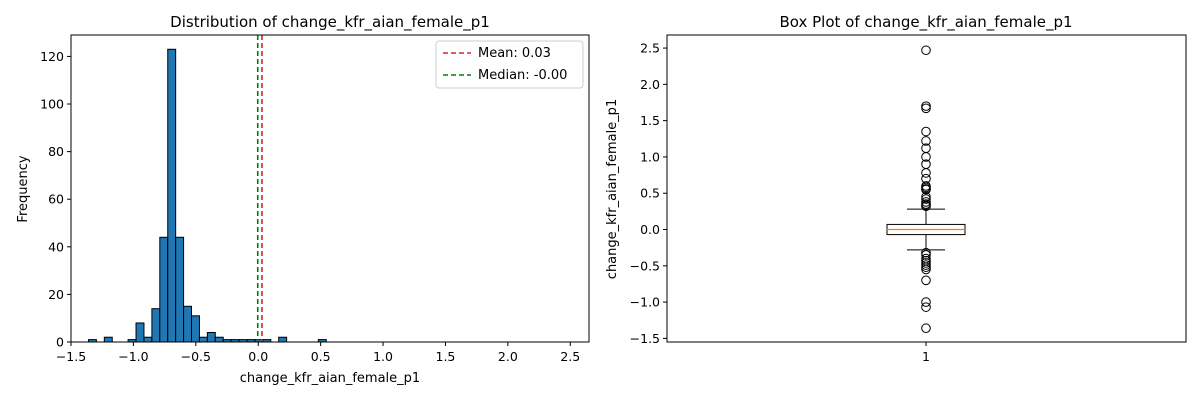 Image resolution: width=1200 pixels, height=400 pixels. I want to click on boxplot-y-tick-label: 2.5, so click(650, 48).